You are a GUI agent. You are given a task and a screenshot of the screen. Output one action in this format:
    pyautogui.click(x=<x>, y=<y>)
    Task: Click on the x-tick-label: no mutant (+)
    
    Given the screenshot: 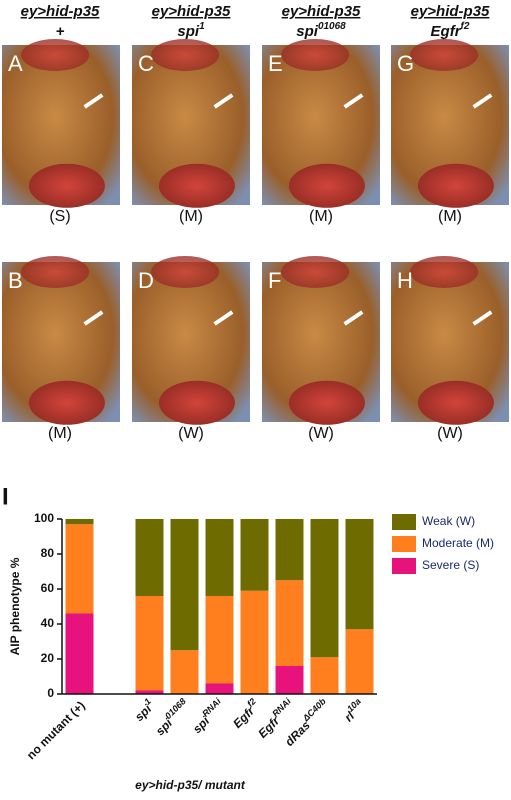 What is the action you would take?
    pyautogui.click(x=56, y=730)
    